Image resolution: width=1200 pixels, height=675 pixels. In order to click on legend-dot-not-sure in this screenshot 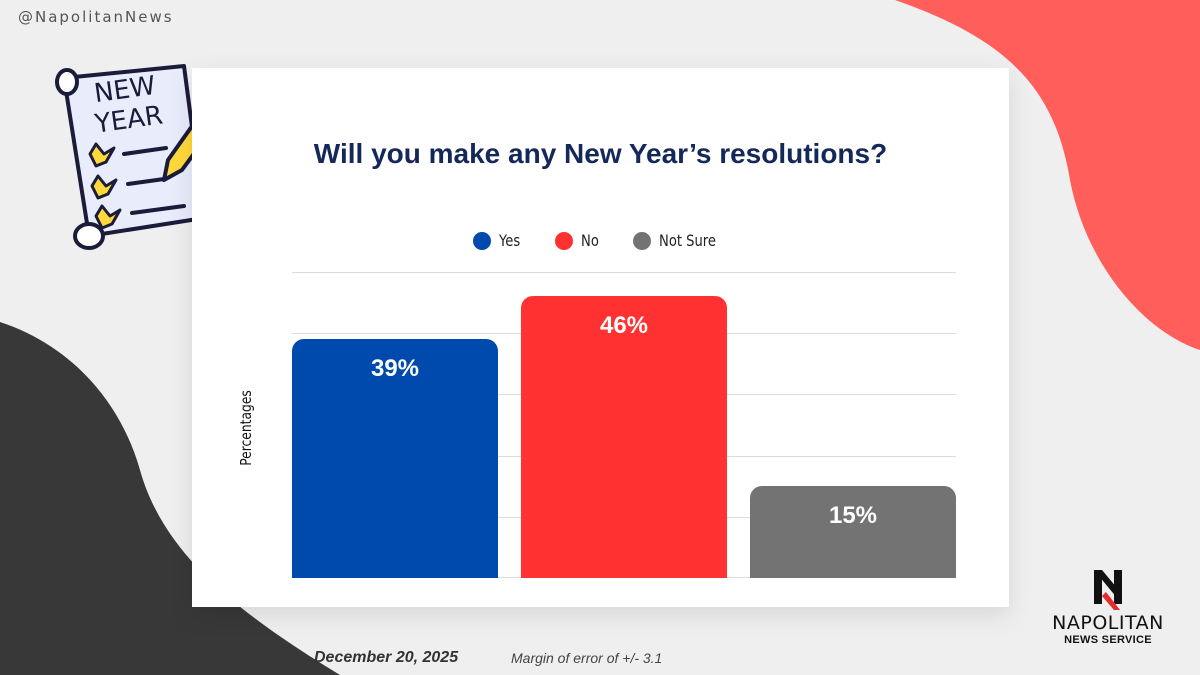, I will do `click(641, 240)`.